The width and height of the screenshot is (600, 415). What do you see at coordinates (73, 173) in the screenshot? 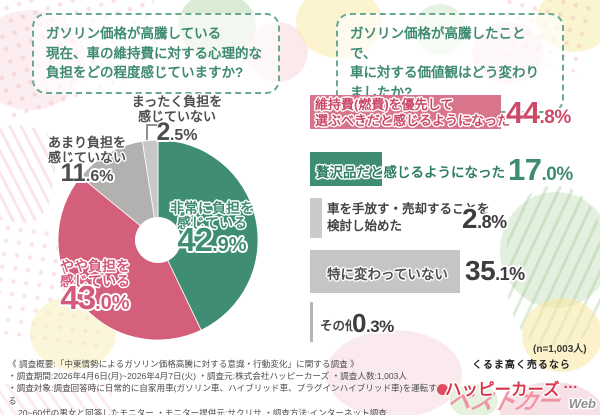
I see `pie-value: 11` at bounding box center [73, 173].